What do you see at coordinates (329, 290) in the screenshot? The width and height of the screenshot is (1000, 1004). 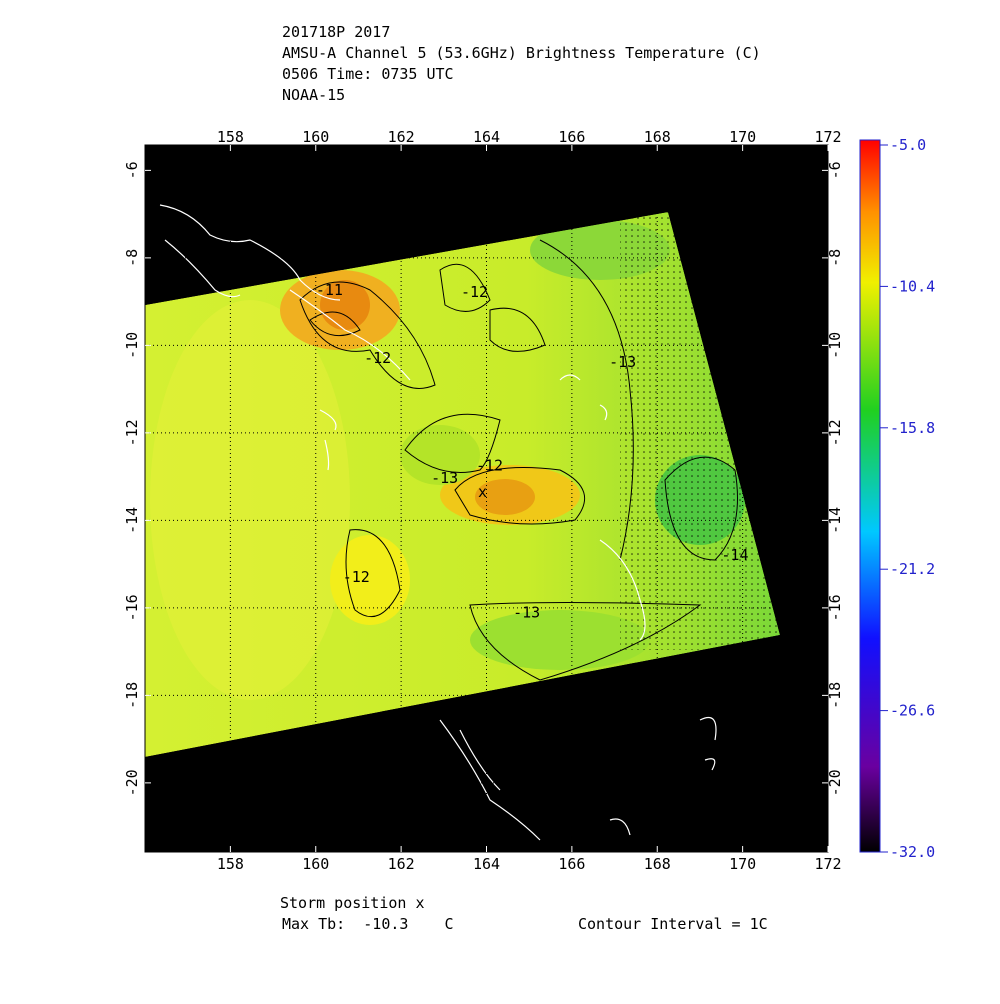 I see `contour-label: -11` at bounding box center [329, 290].